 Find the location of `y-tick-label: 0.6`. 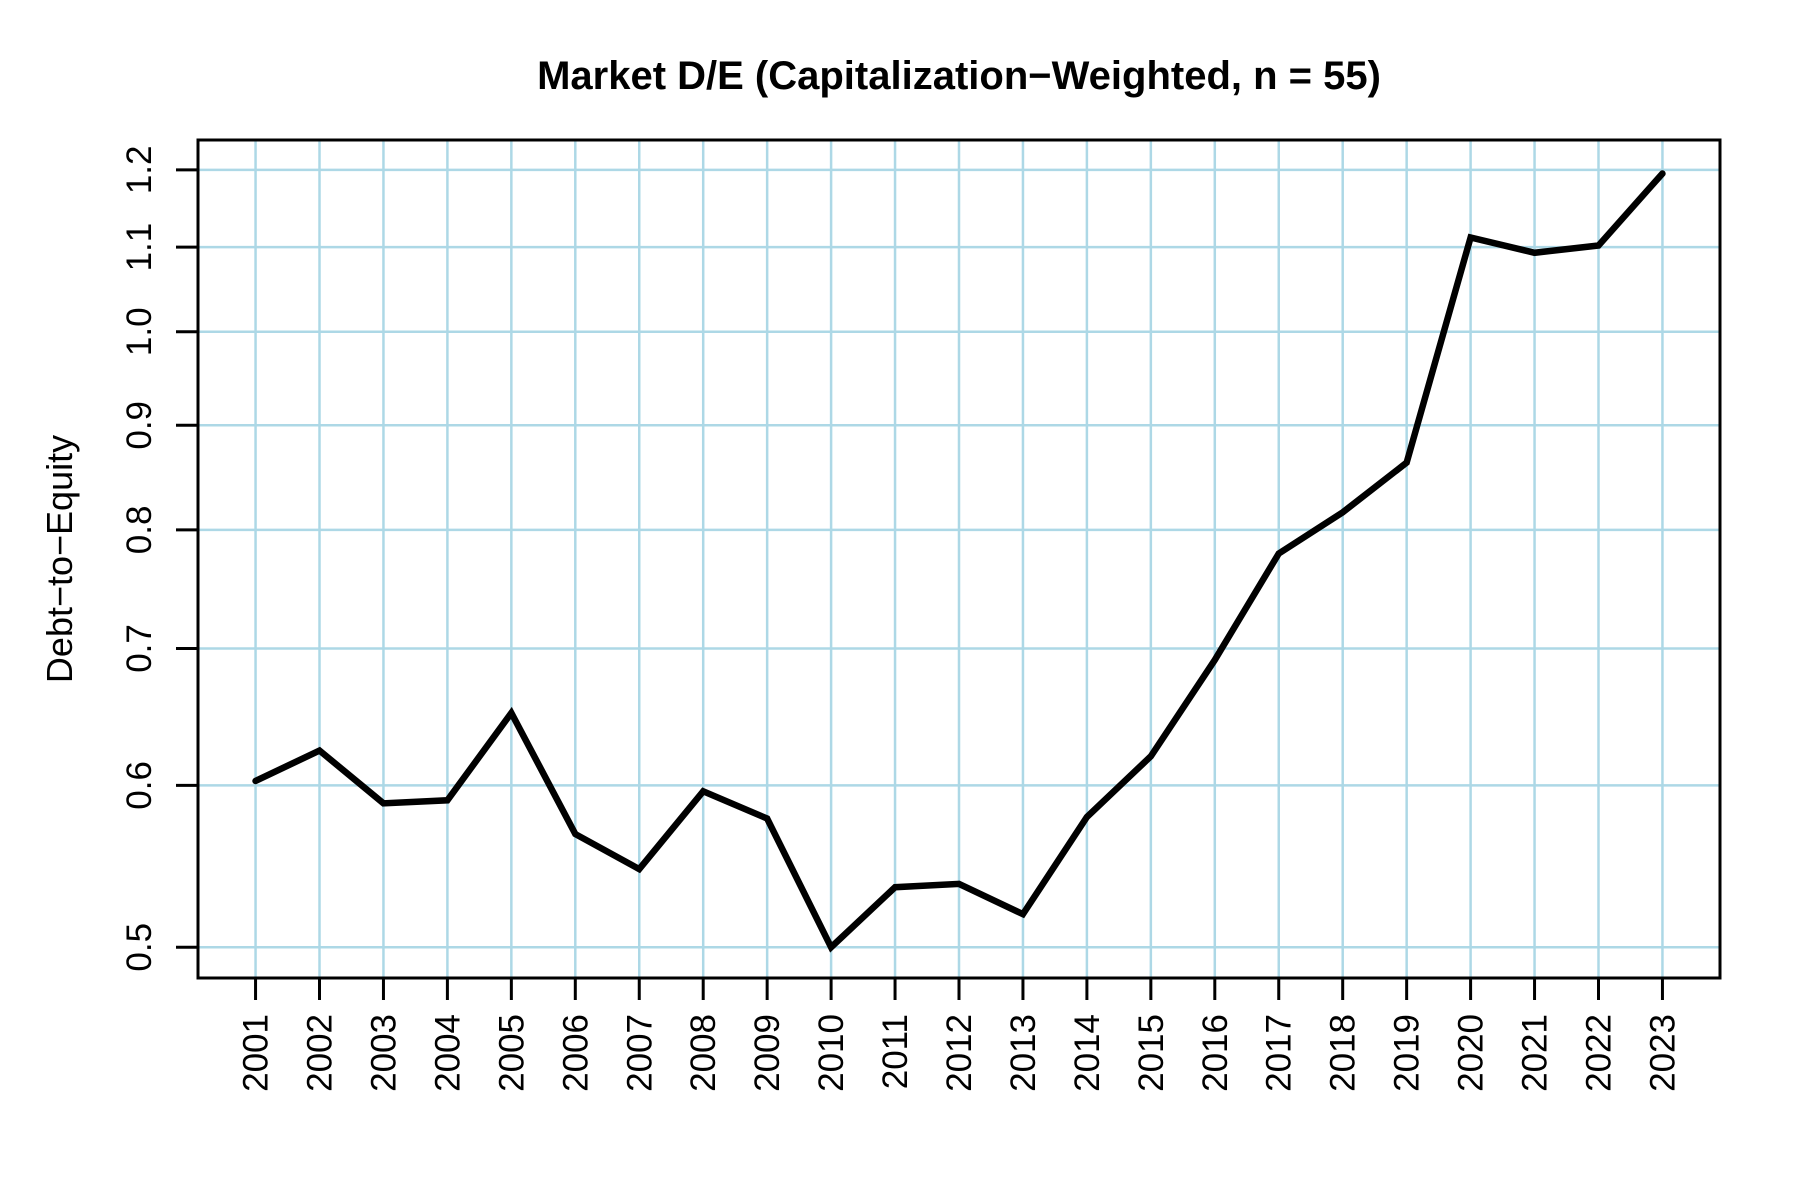

y-tick-label: 0.6 is located at coordinates (139, 785).